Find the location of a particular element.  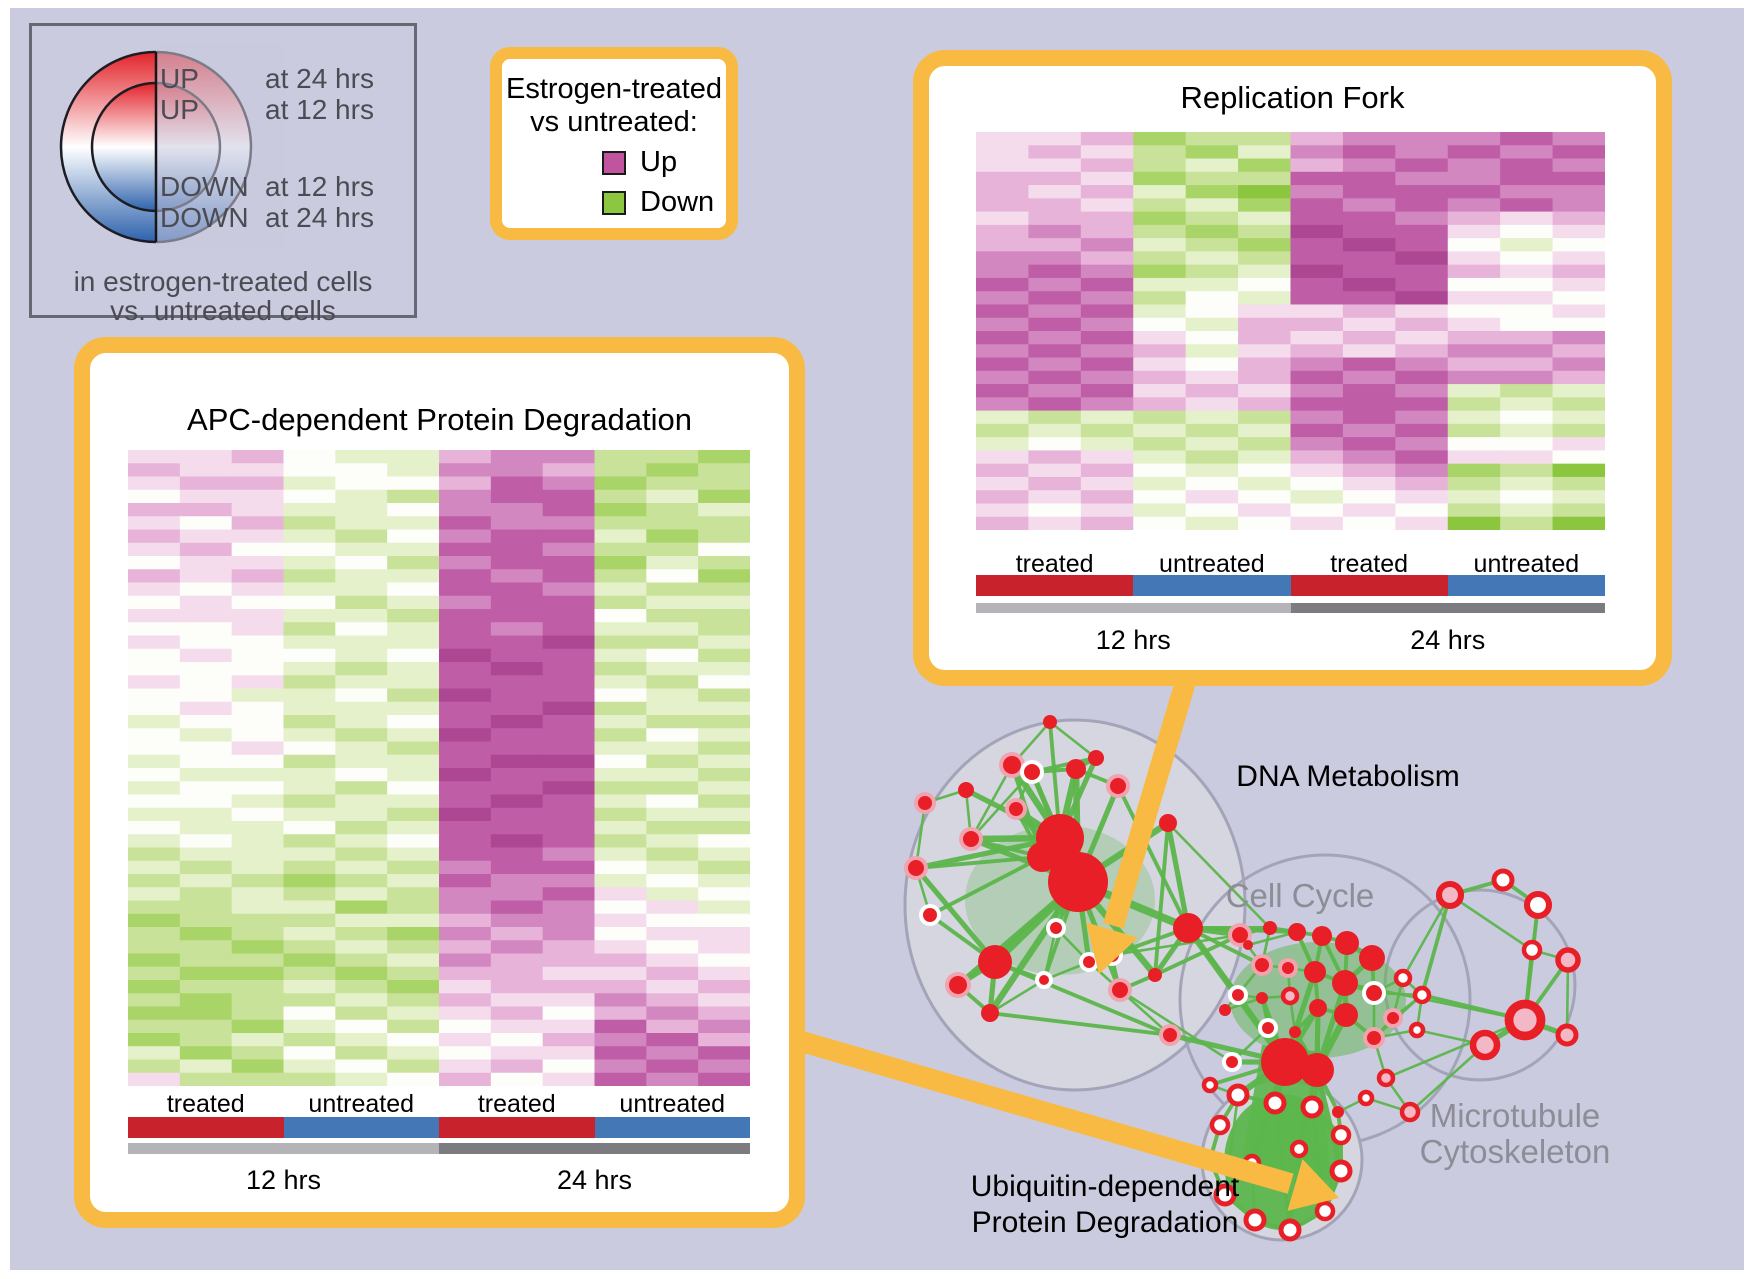

cluster-label: Protein Degradation is located at coordinates (1105, 1222).